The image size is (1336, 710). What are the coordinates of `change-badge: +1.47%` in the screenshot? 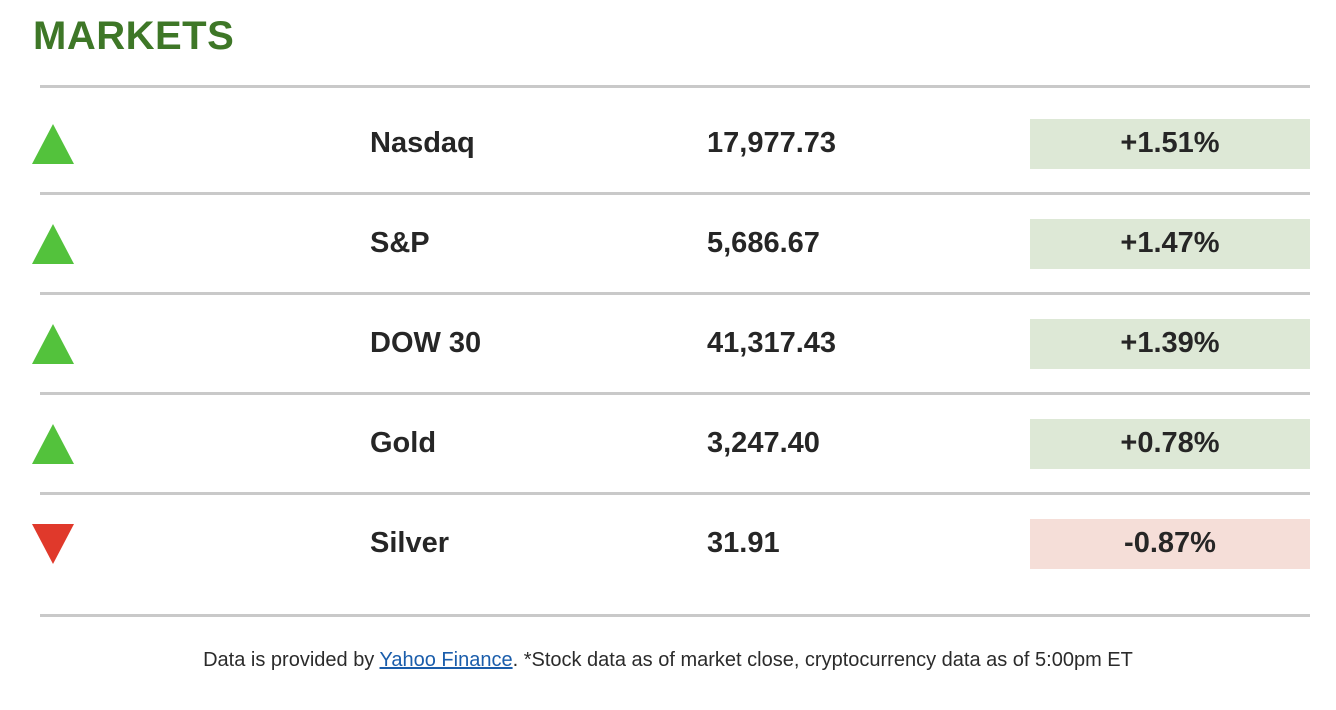 It's located at (1170, 243).